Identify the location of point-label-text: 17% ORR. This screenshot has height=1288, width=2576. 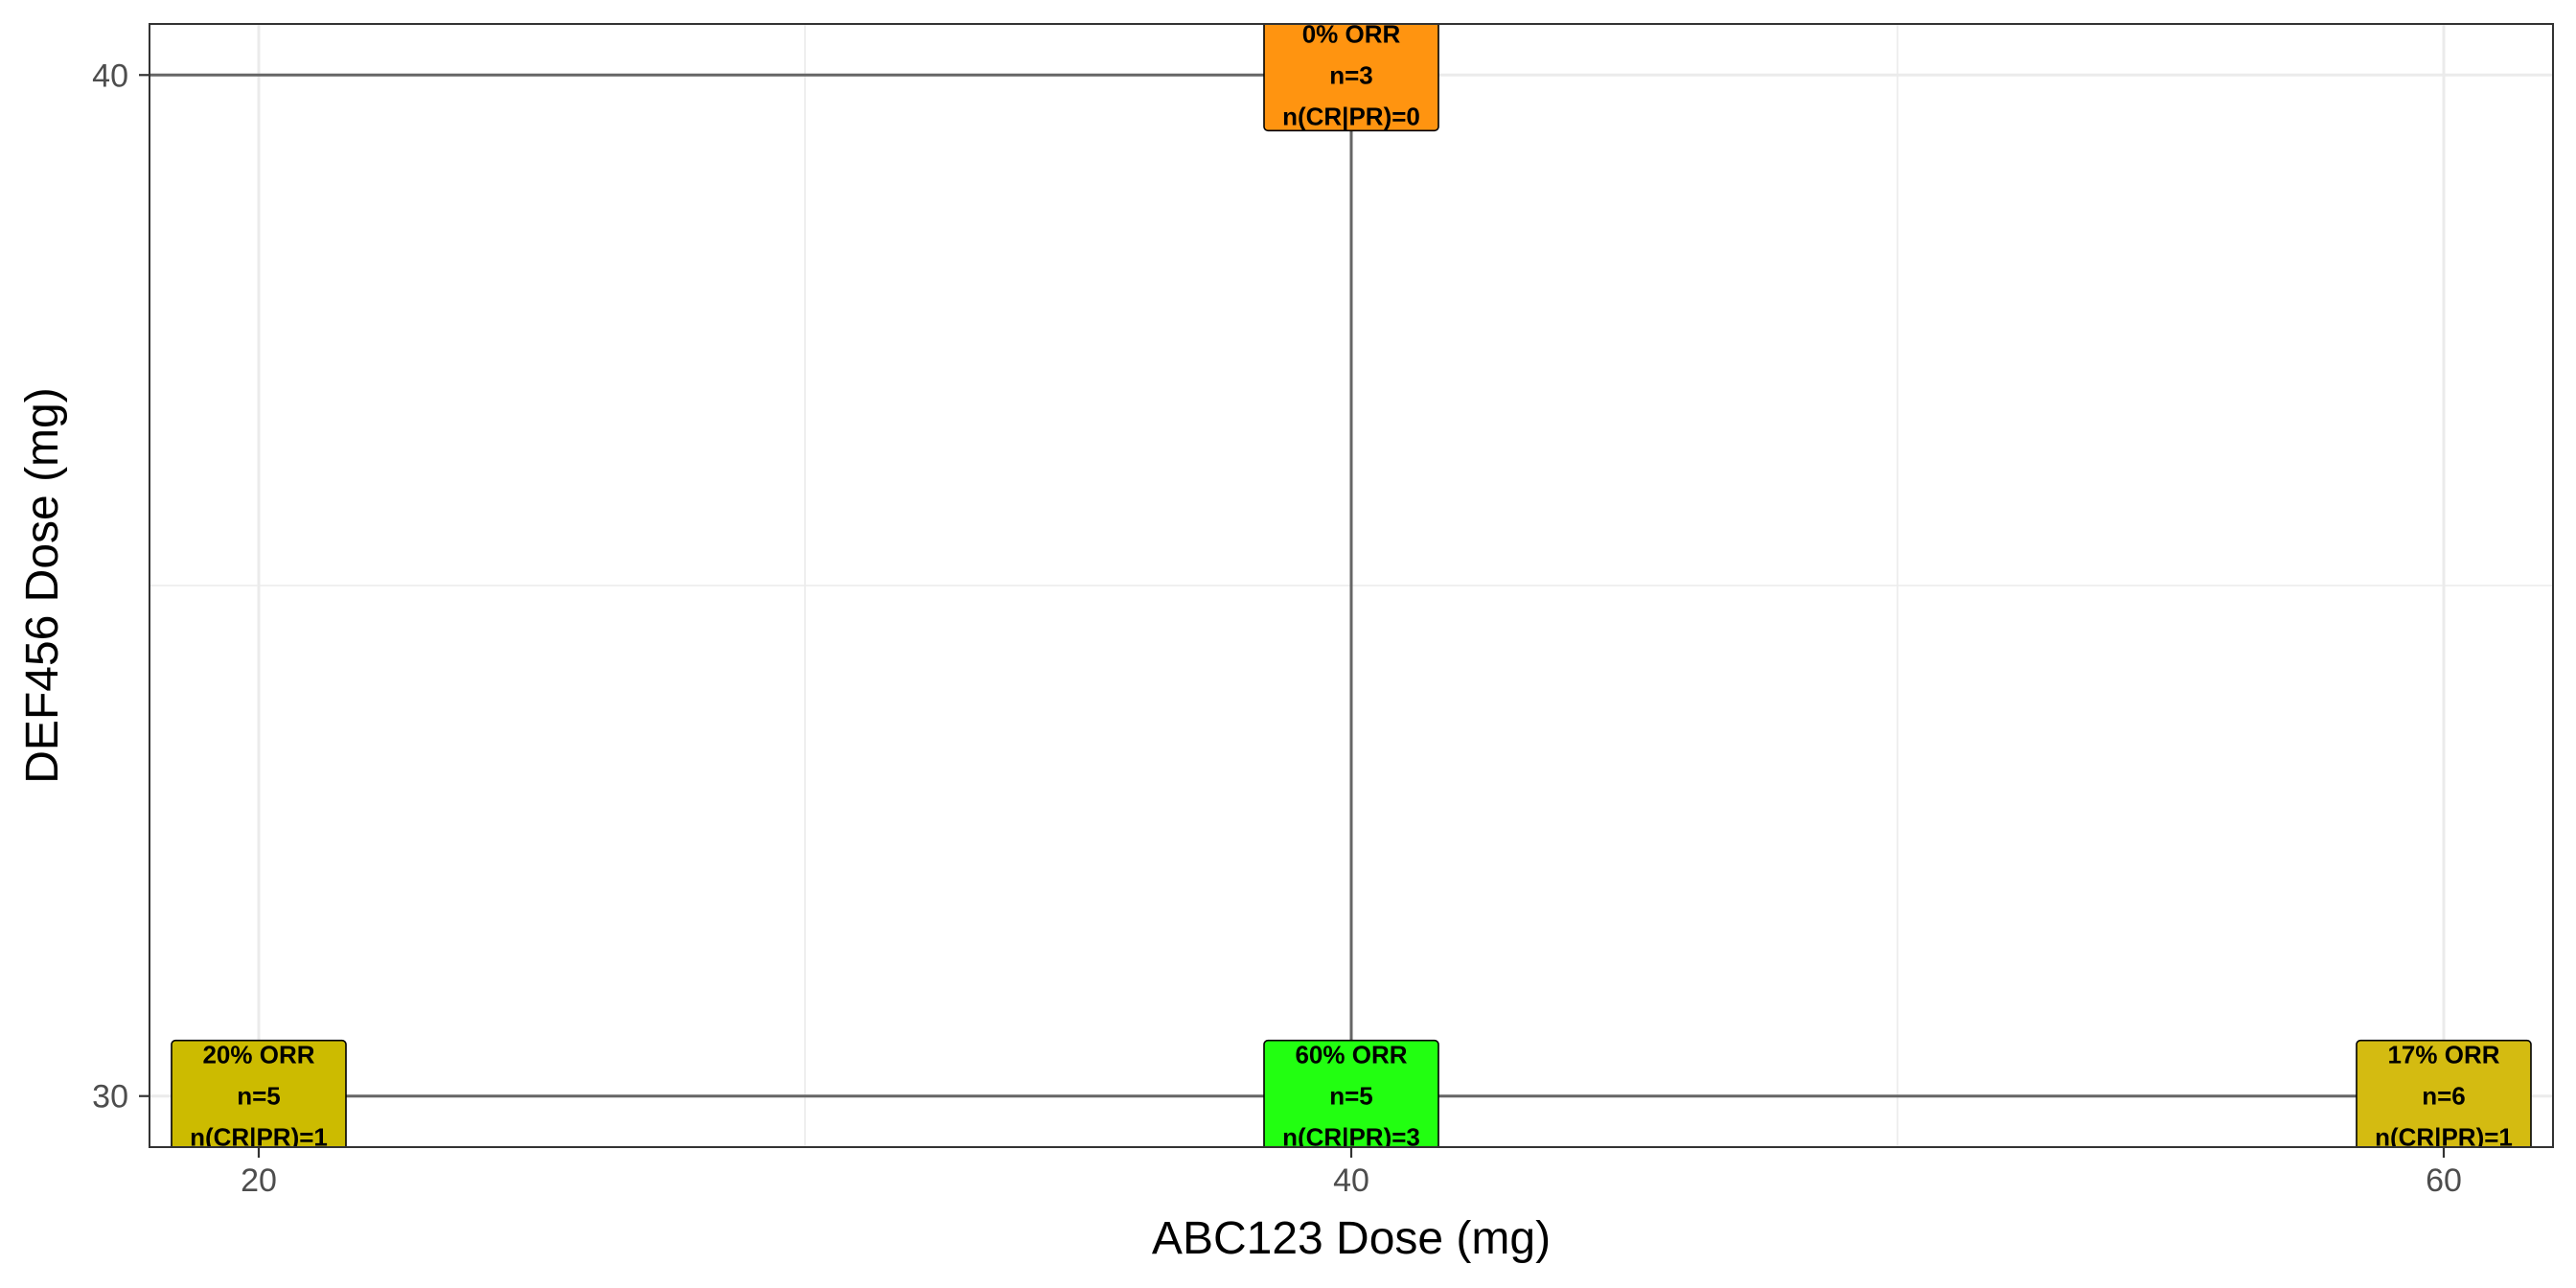
(2443, 1055).